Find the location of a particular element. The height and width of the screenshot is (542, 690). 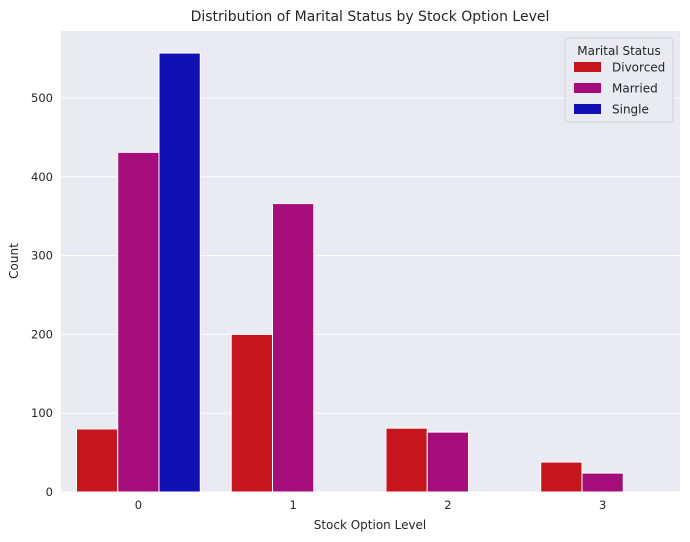

y-tick-label: 500 is located at coordinates (42, 98).